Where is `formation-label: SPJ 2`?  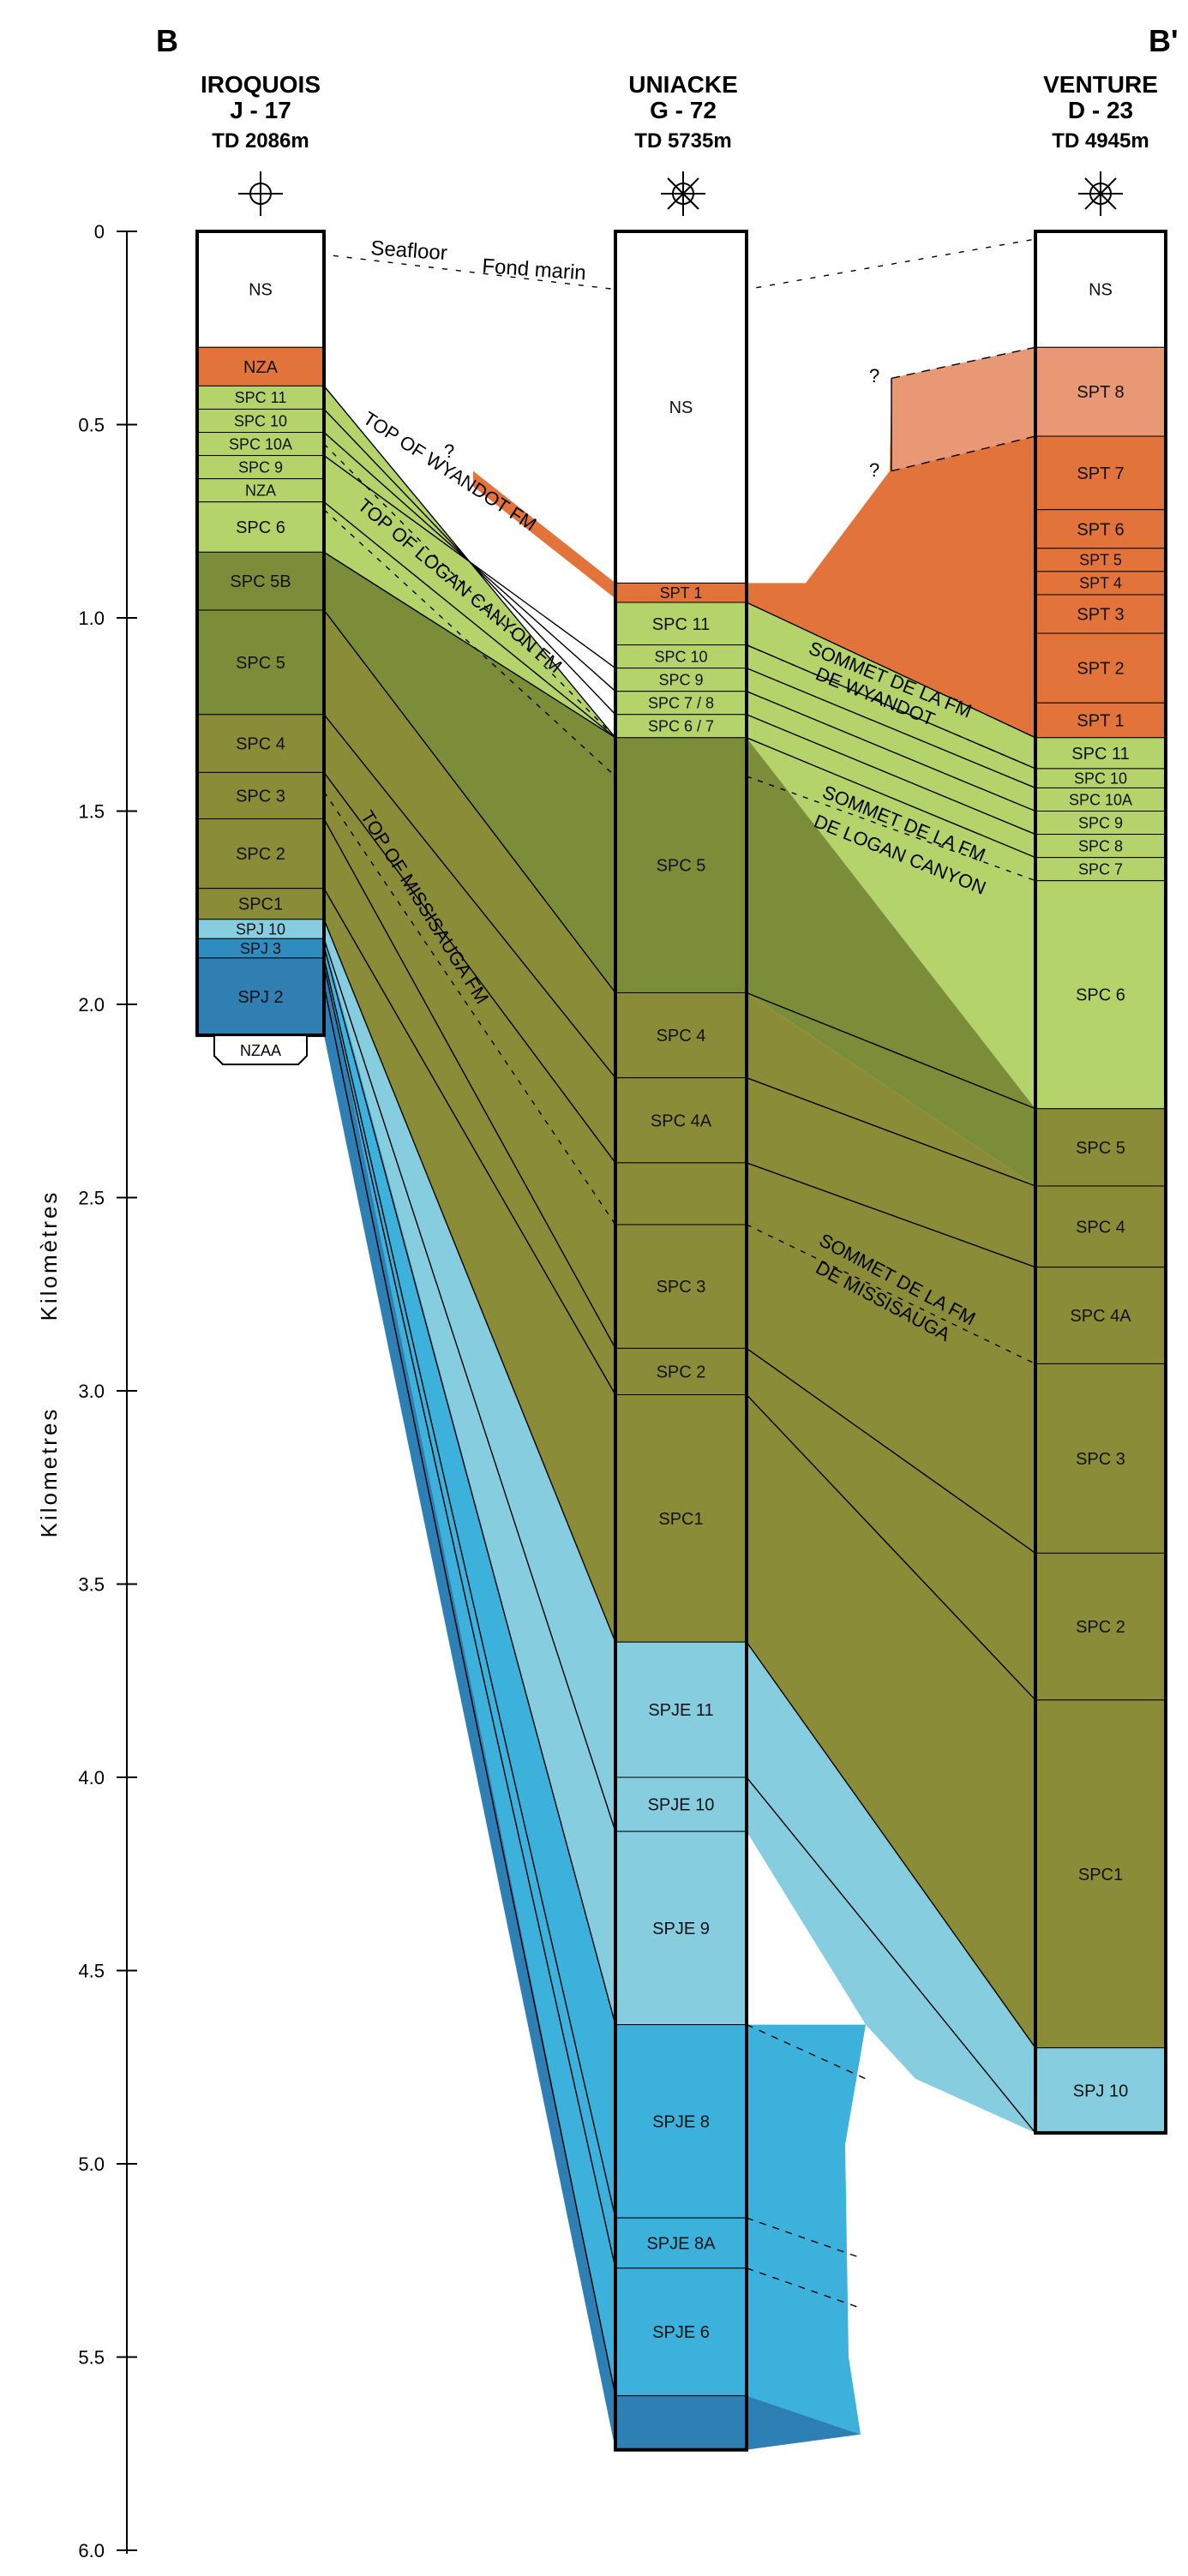 formation-label: SPJ 2 is located at coordinates (260, 997).